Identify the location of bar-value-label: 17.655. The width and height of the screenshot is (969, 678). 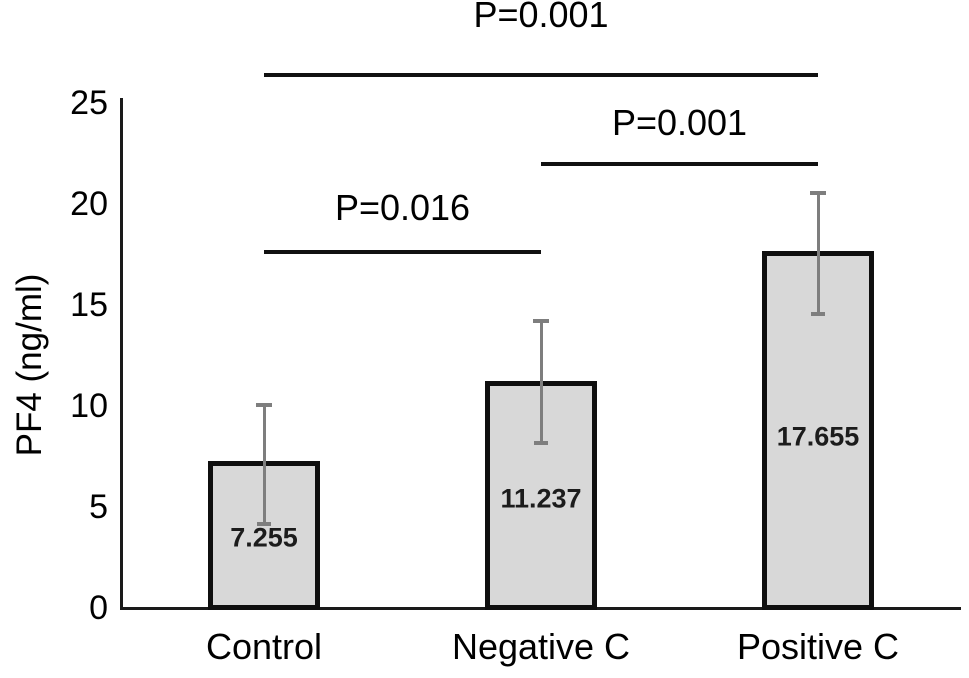
(818, 436).